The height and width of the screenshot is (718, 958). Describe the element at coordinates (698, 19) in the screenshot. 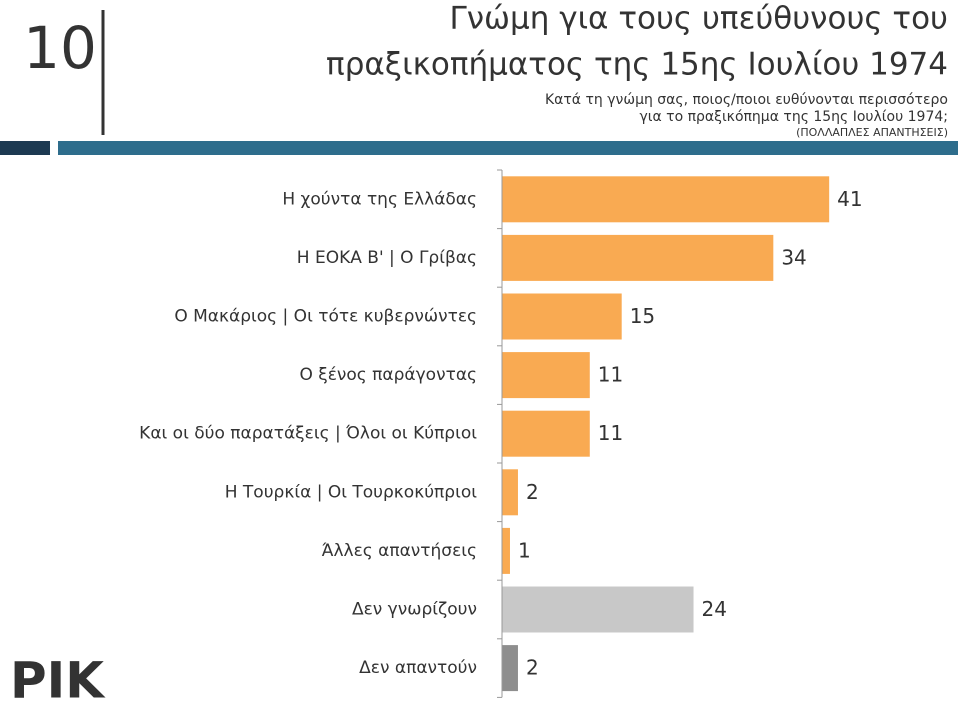

I see `title-line: Γνώμη για τους υπεύθυνους του` at that location.